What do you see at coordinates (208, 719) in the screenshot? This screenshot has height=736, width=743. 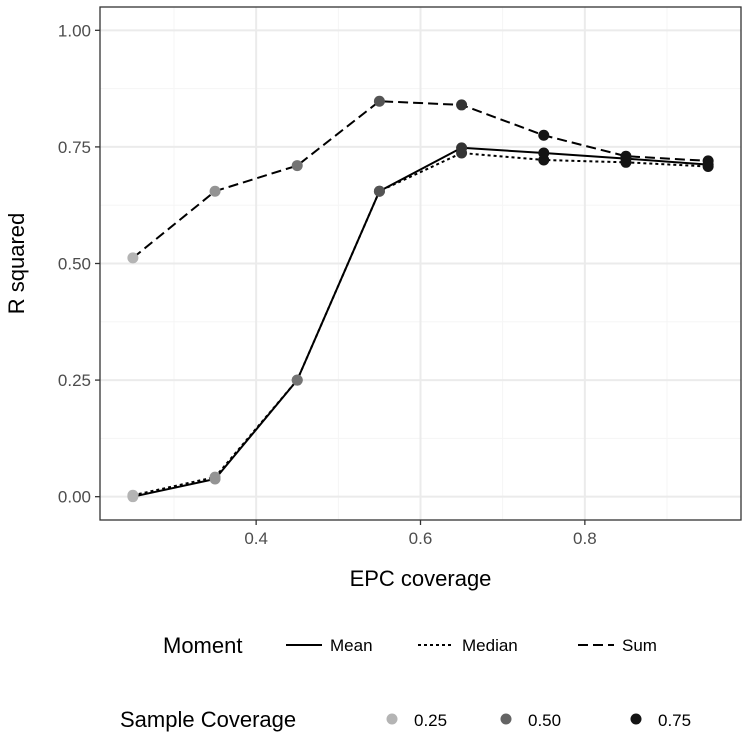 I see `legend-sample-coverage-title: Sample Coverage` at bounding box center [208, 719].